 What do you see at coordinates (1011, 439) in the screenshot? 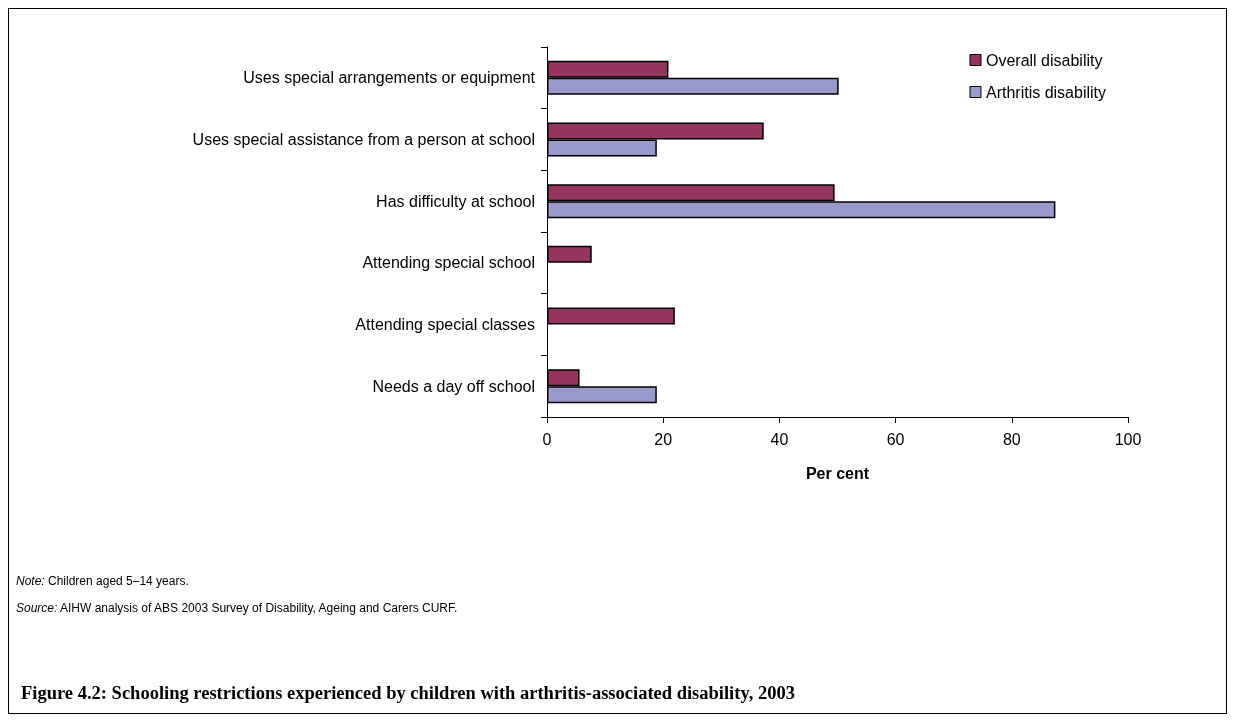
I see `x-tick-label: 80` at bounding box center [1011, 439].